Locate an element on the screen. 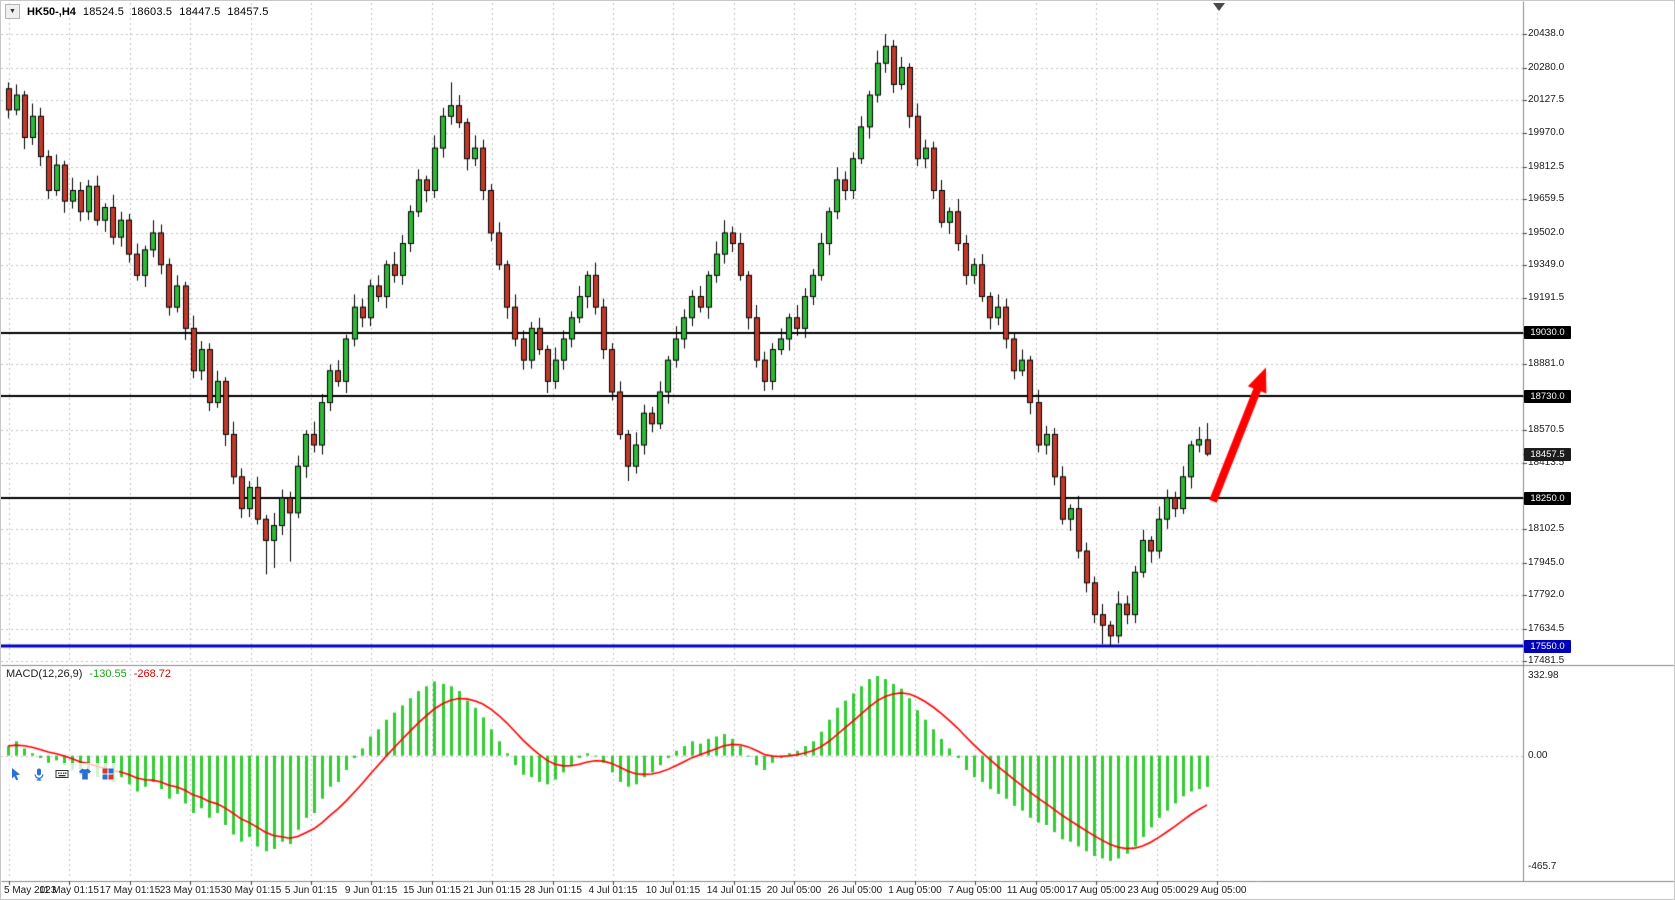 The width and height of the screenshot is (1675, 900). ohlc-high-value: 18603.5 is located at coordinates (152, 11).